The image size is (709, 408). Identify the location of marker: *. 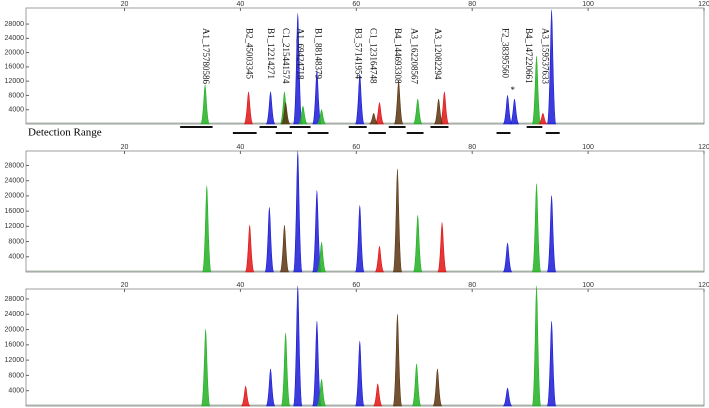
(513, 90).